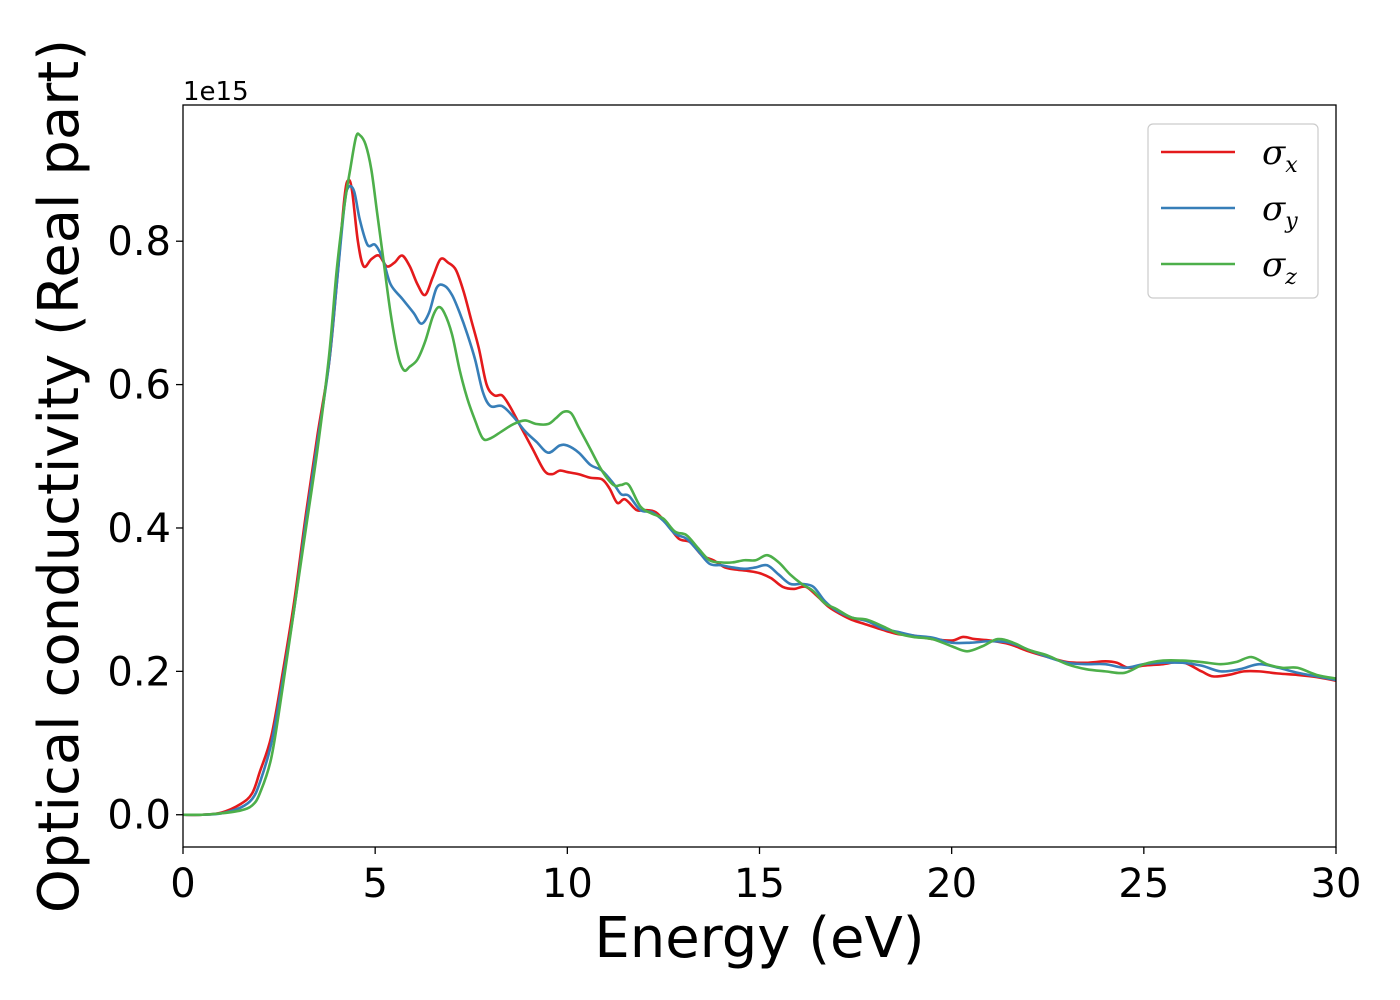 The width and height of the screenshot is (1400, 1000). Describe the element at coordinates (139, 242) in the screenshot. I see `y-tick-label: 0.8` at that location.